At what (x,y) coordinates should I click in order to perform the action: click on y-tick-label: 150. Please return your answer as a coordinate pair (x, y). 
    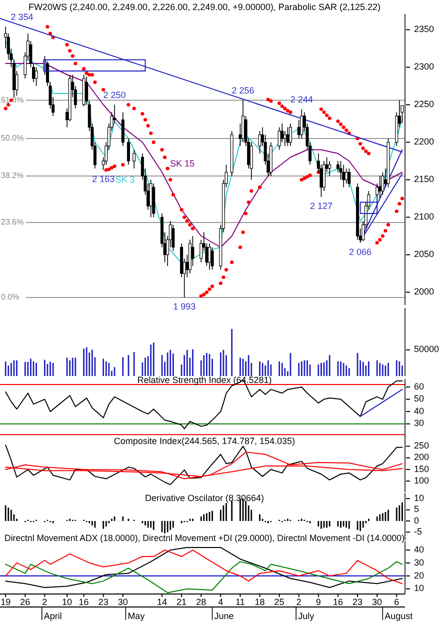
    Looking at the image, I should click on (422, 469).